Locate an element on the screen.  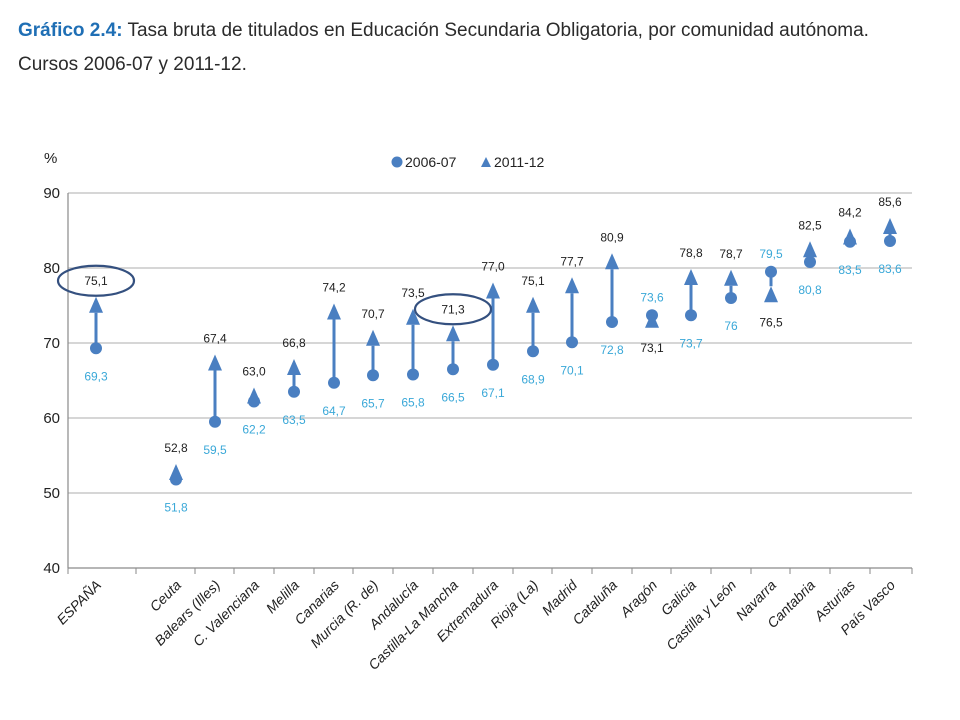
label-2006-07-navarra: 79,5 is located at coordinates (771, 254).